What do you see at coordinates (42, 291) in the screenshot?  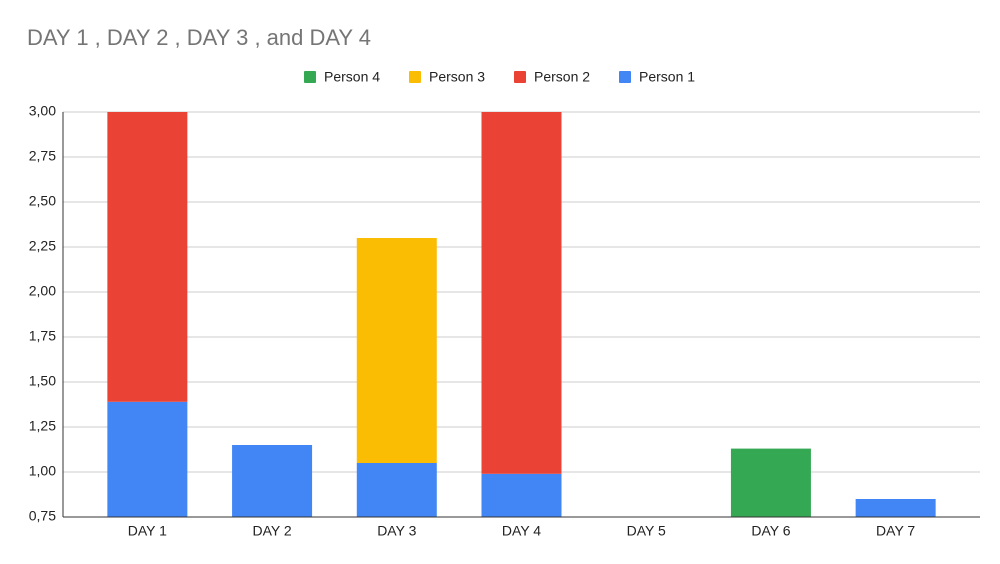 I see `y-tick-label: 2,00` at bounding box center [42, 291].